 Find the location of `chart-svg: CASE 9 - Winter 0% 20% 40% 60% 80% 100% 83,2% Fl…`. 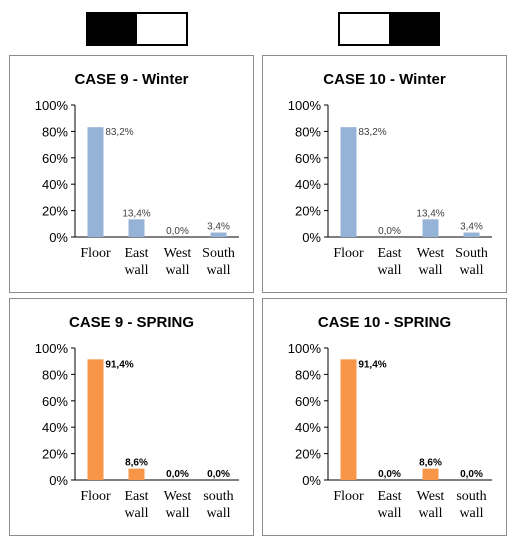

chart-svg: CASE 9 - Winter 0% 20% 40% 60% 80% 100% 83,2% Fl… is located at coordinates (137, 174).